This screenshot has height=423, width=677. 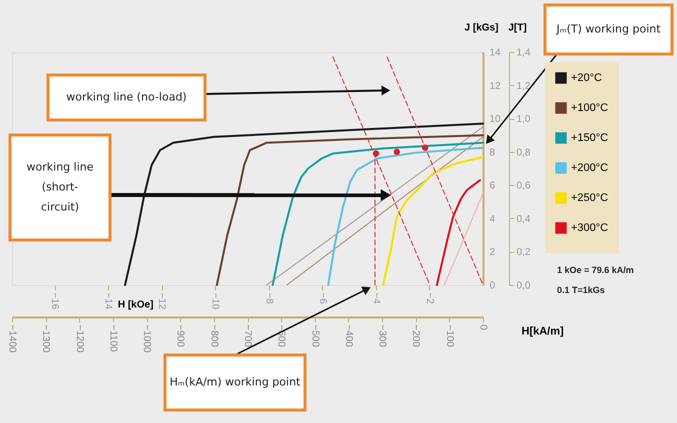 What do you see at coordinates (493, 219) in the screenshot?
I see `y-tick-label: 4` at bounding box center [493, 219].